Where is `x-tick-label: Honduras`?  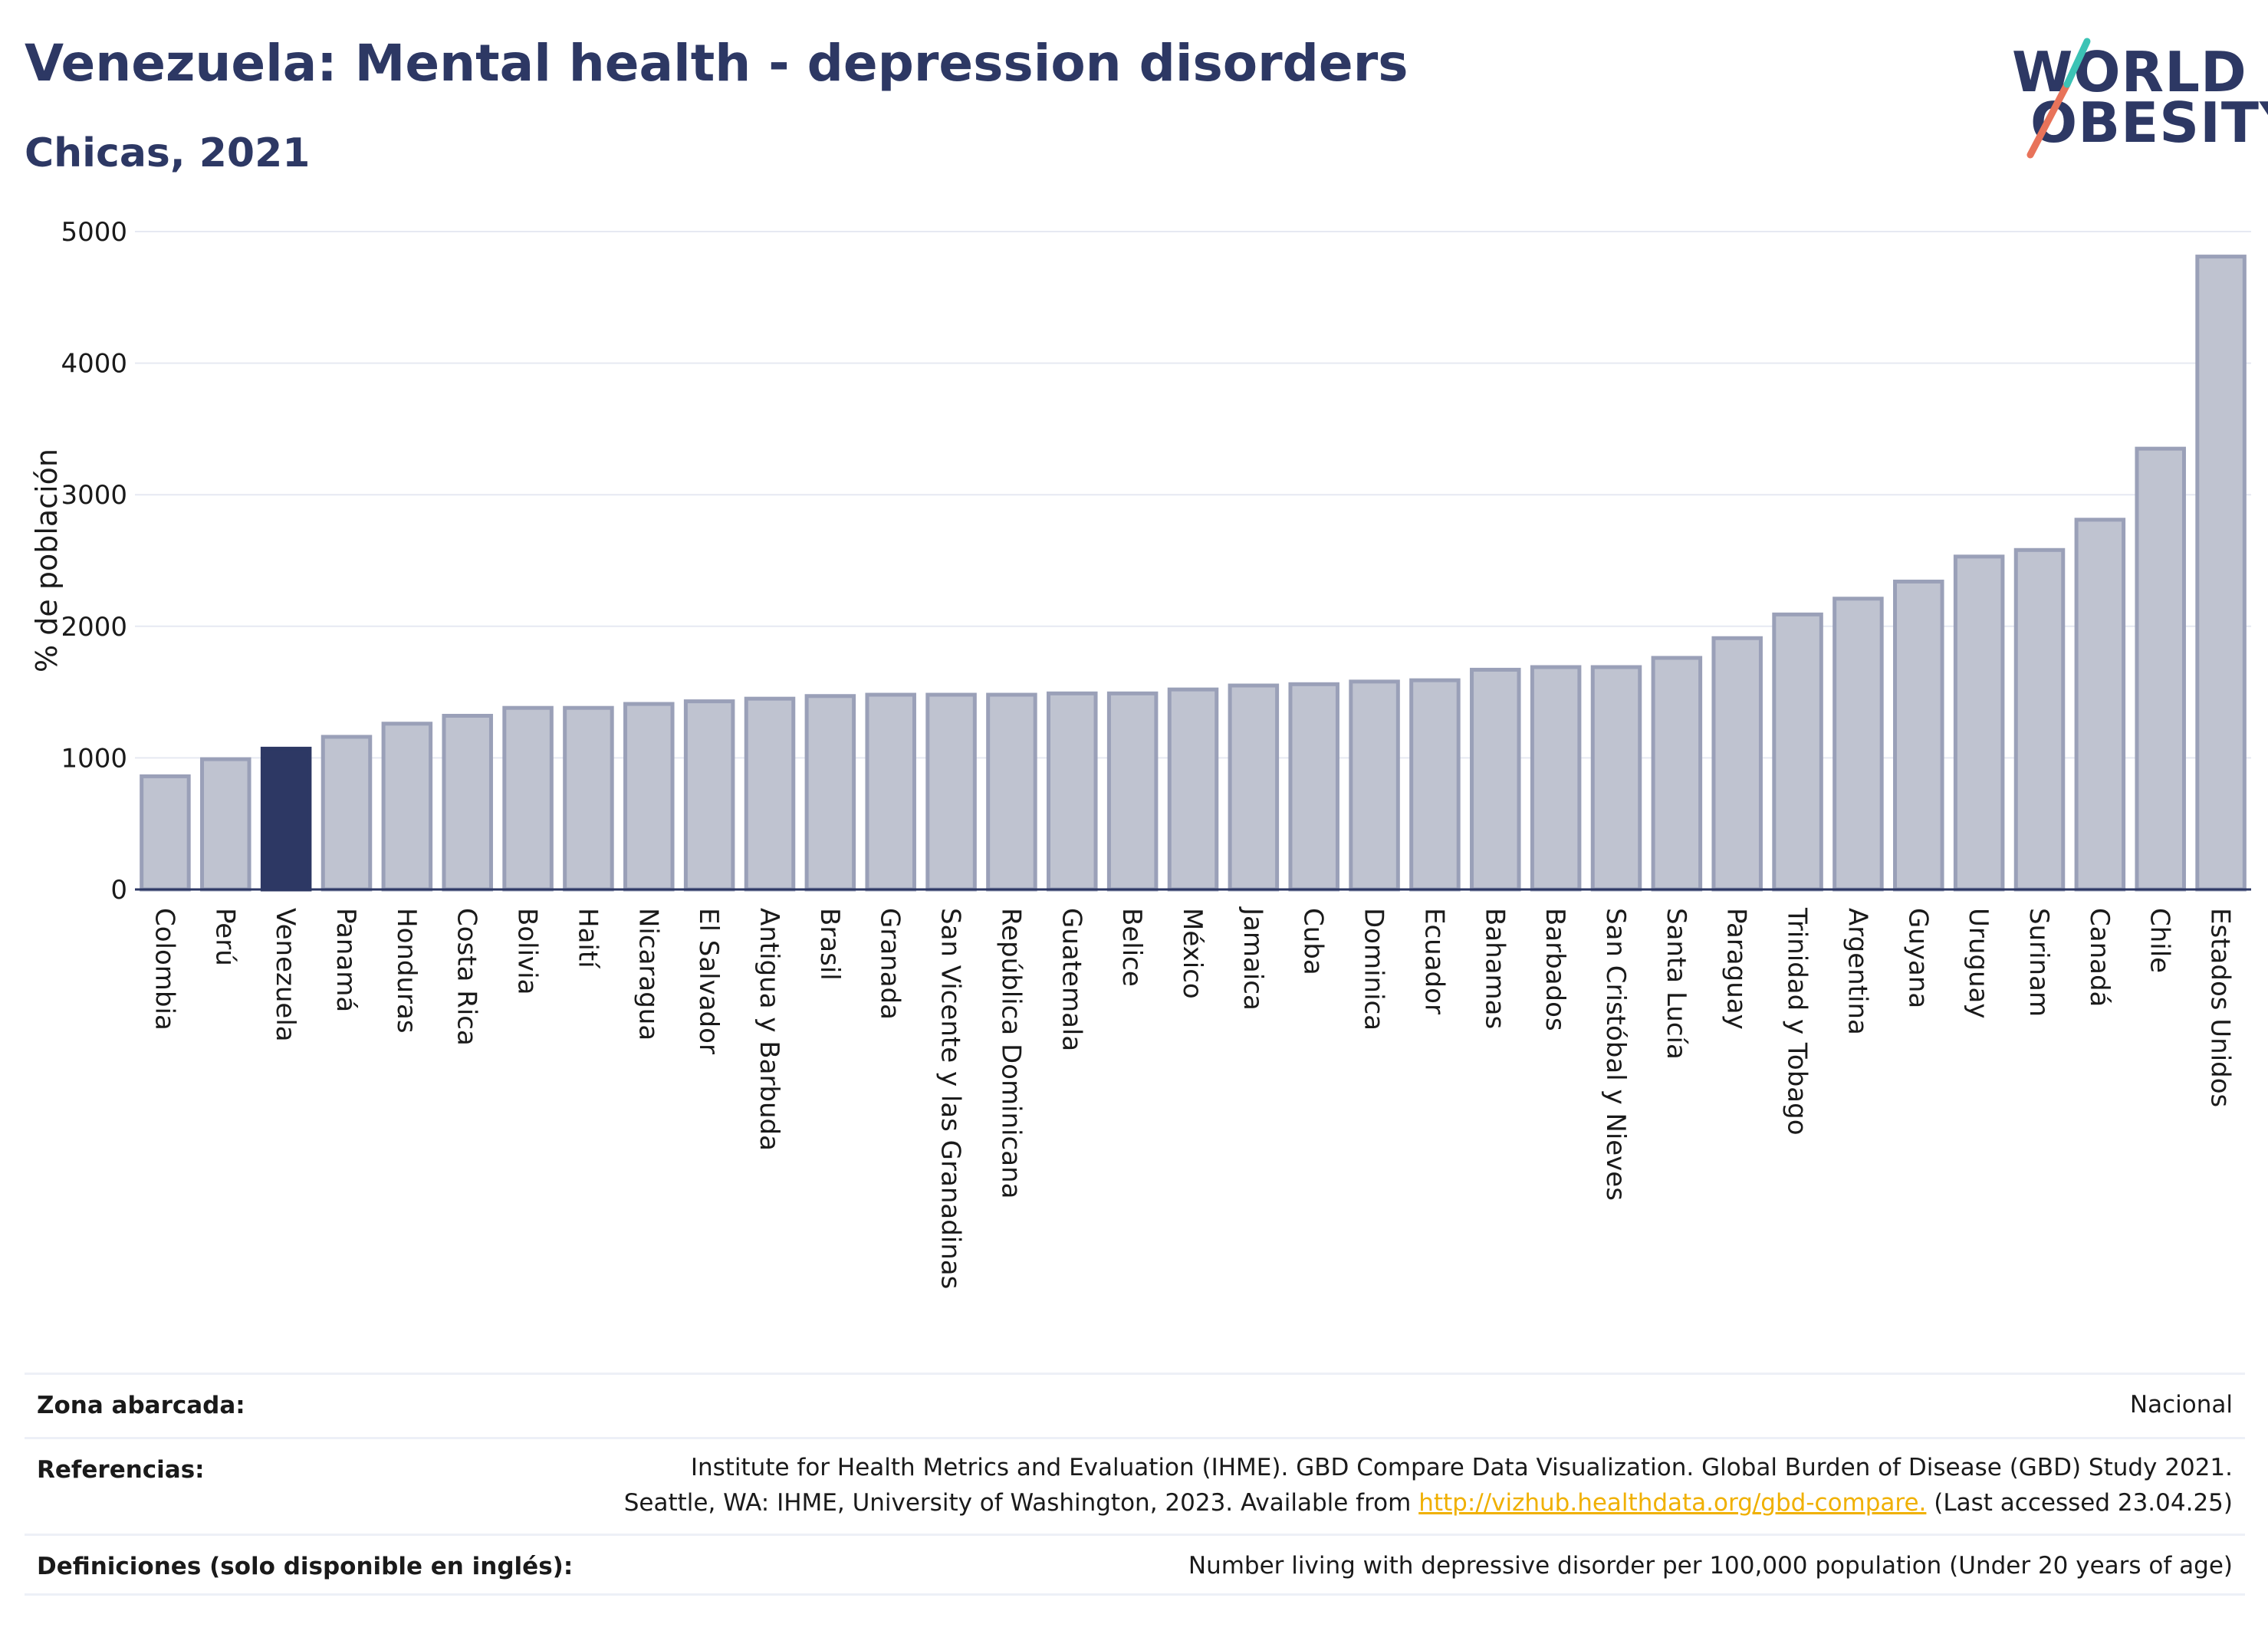 x-tick-label: Honduras is located at coordinates (406, 971).